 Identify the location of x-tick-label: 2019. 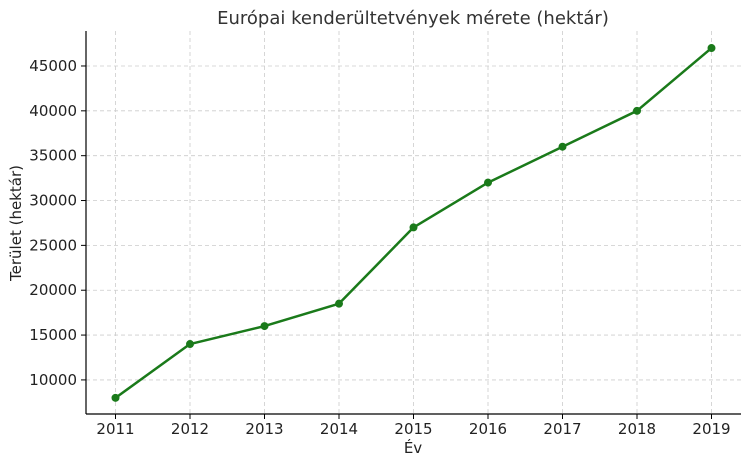
(711, 429).